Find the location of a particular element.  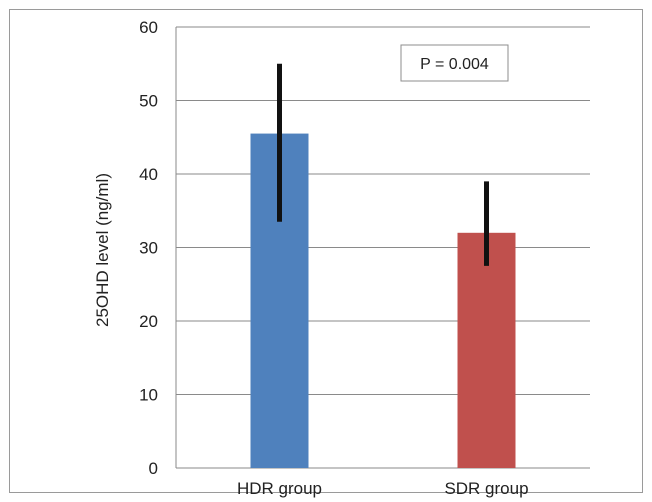

p-value-annotation: P = 0.004 is located at coordinates (454, 63).